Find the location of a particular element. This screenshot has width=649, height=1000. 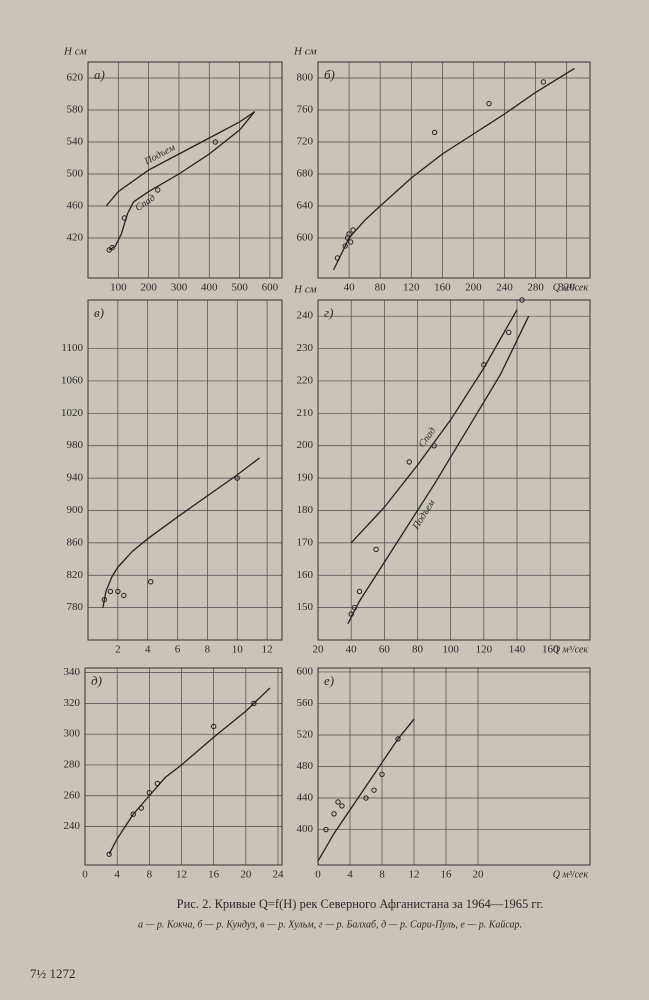

x-tick-label: 400 is located at coordinates (209, 288).